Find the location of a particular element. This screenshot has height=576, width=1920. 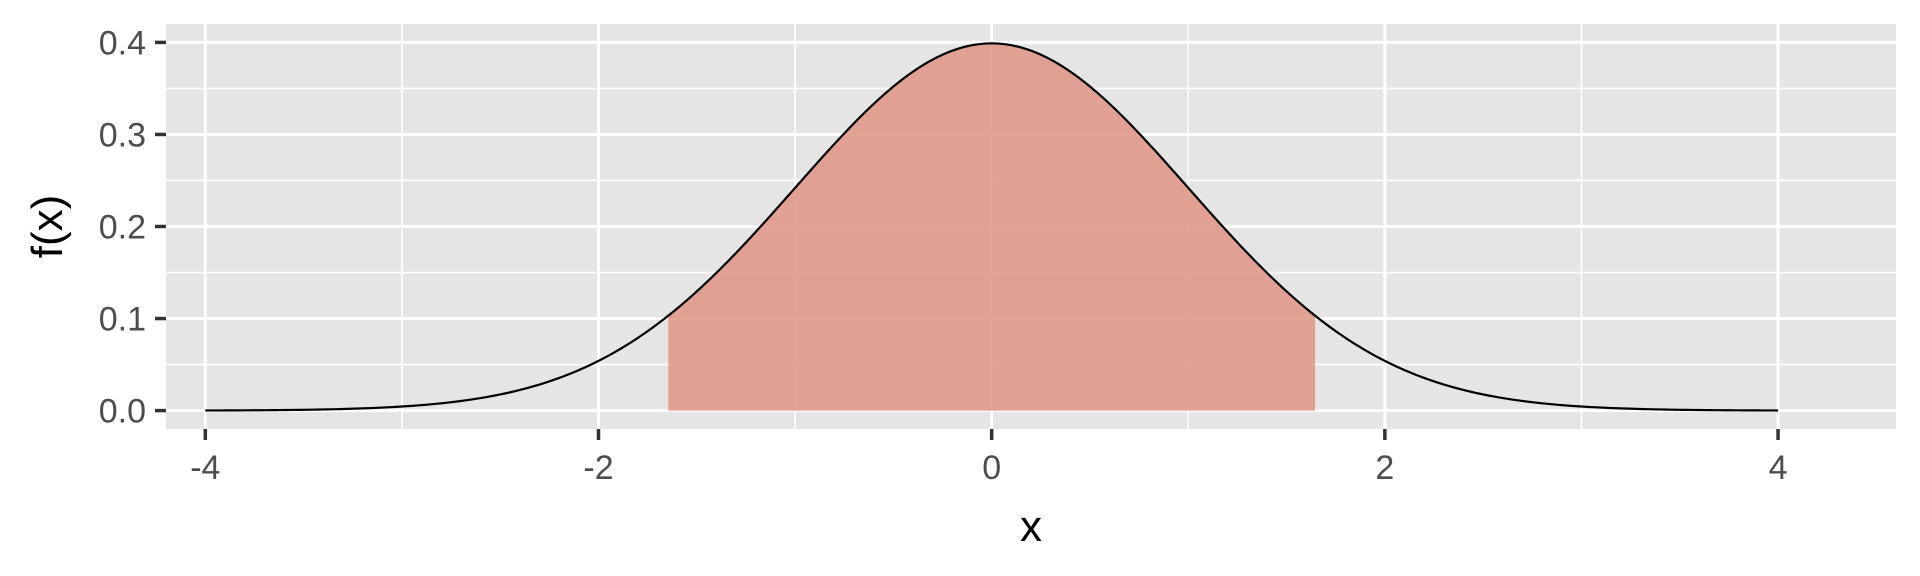

y-axis-ticks: 0.0 0.1 0.2 0.3 0.4 is located at coordinates (132, 227).